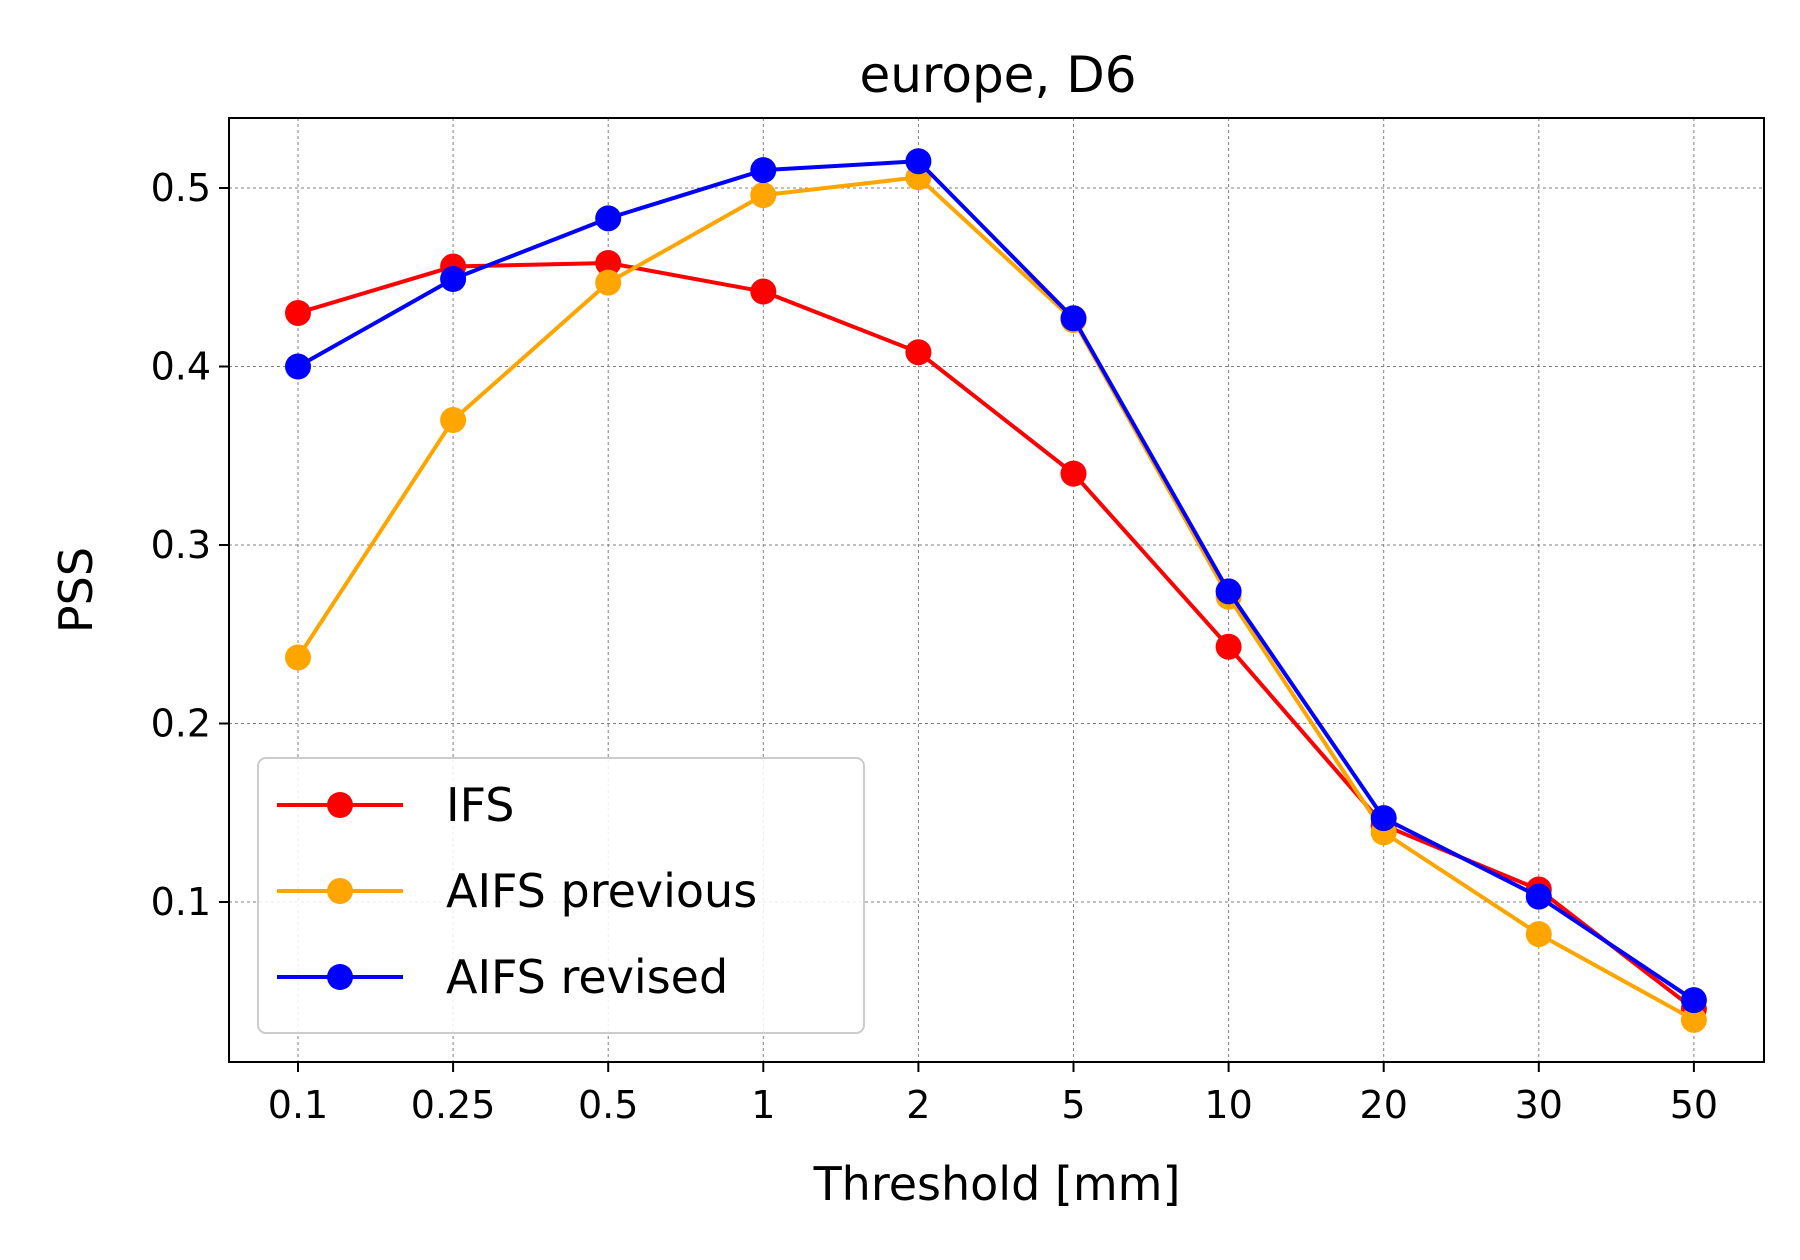  Describe the element at coordinates (997, 1184) in the screenshot. I see `x-axis-label: Threshold [mm]` at that location.